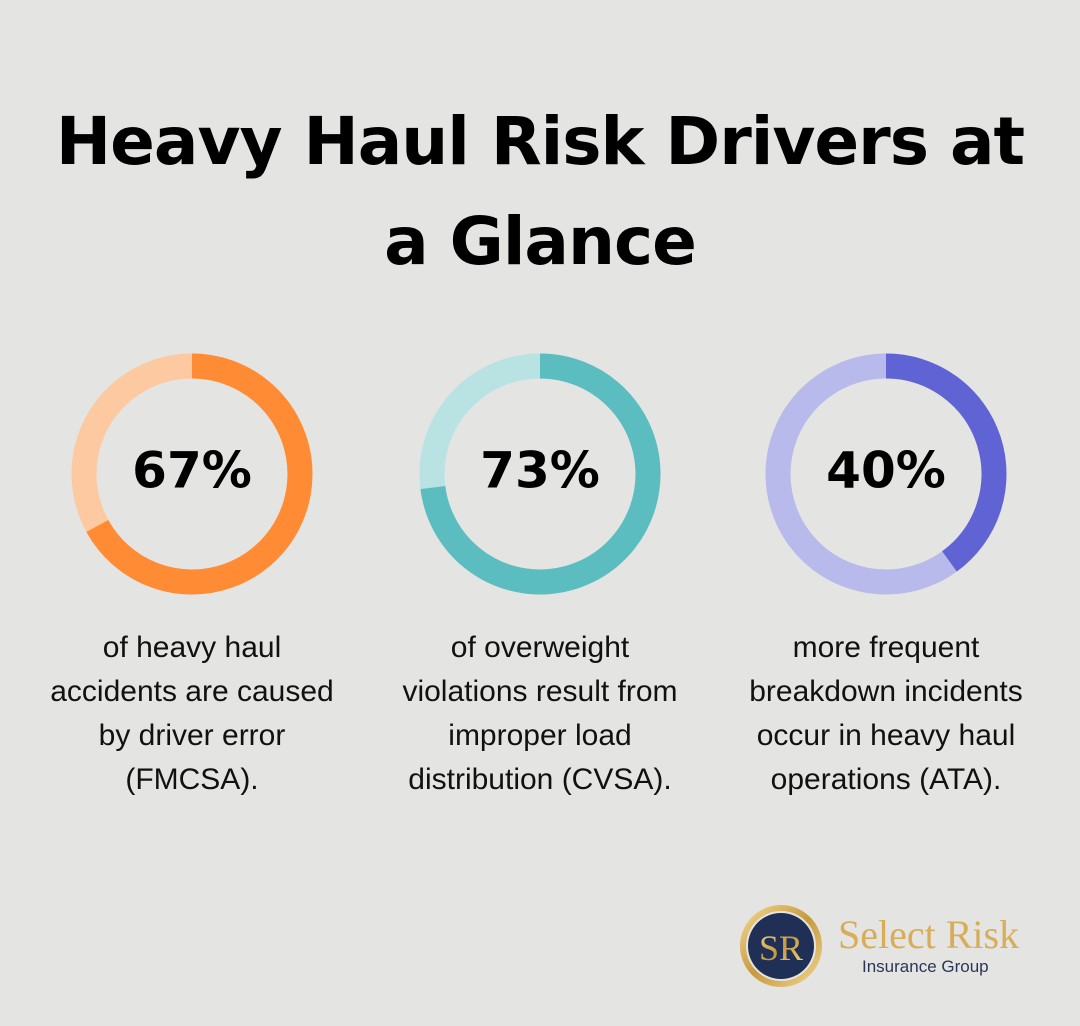  I want to click on caption-line: distribution (CVSA)., so click(539, 779).